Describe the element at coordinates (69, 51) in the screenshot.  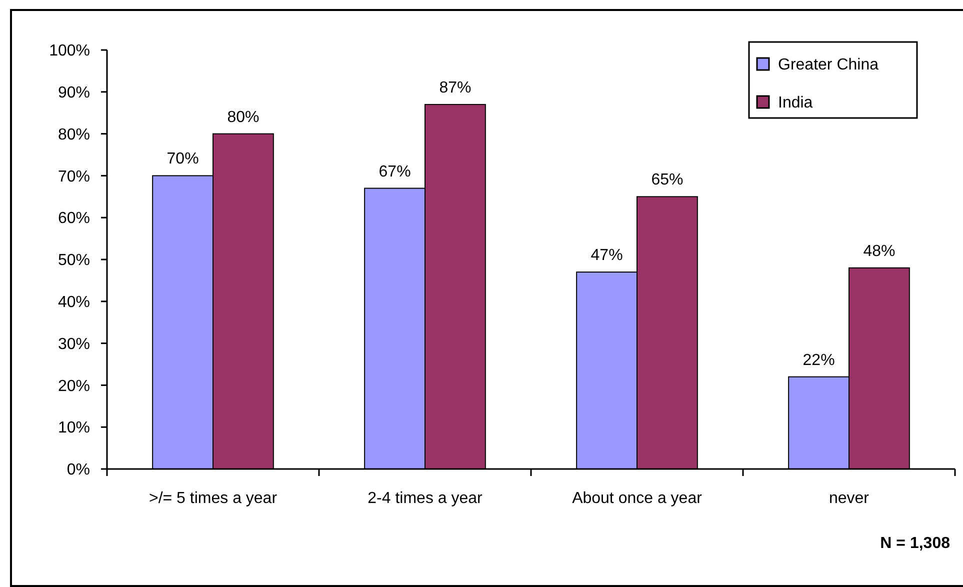
I see `y-tick-label: 100%` at that location.